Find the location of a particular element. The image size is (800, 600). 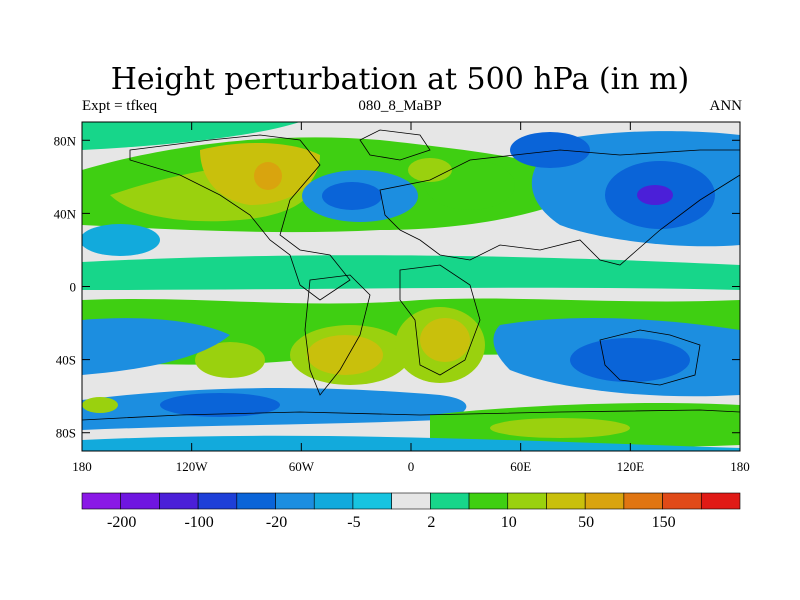

x-tick-label: 60E is located at coordinates (520, 466).